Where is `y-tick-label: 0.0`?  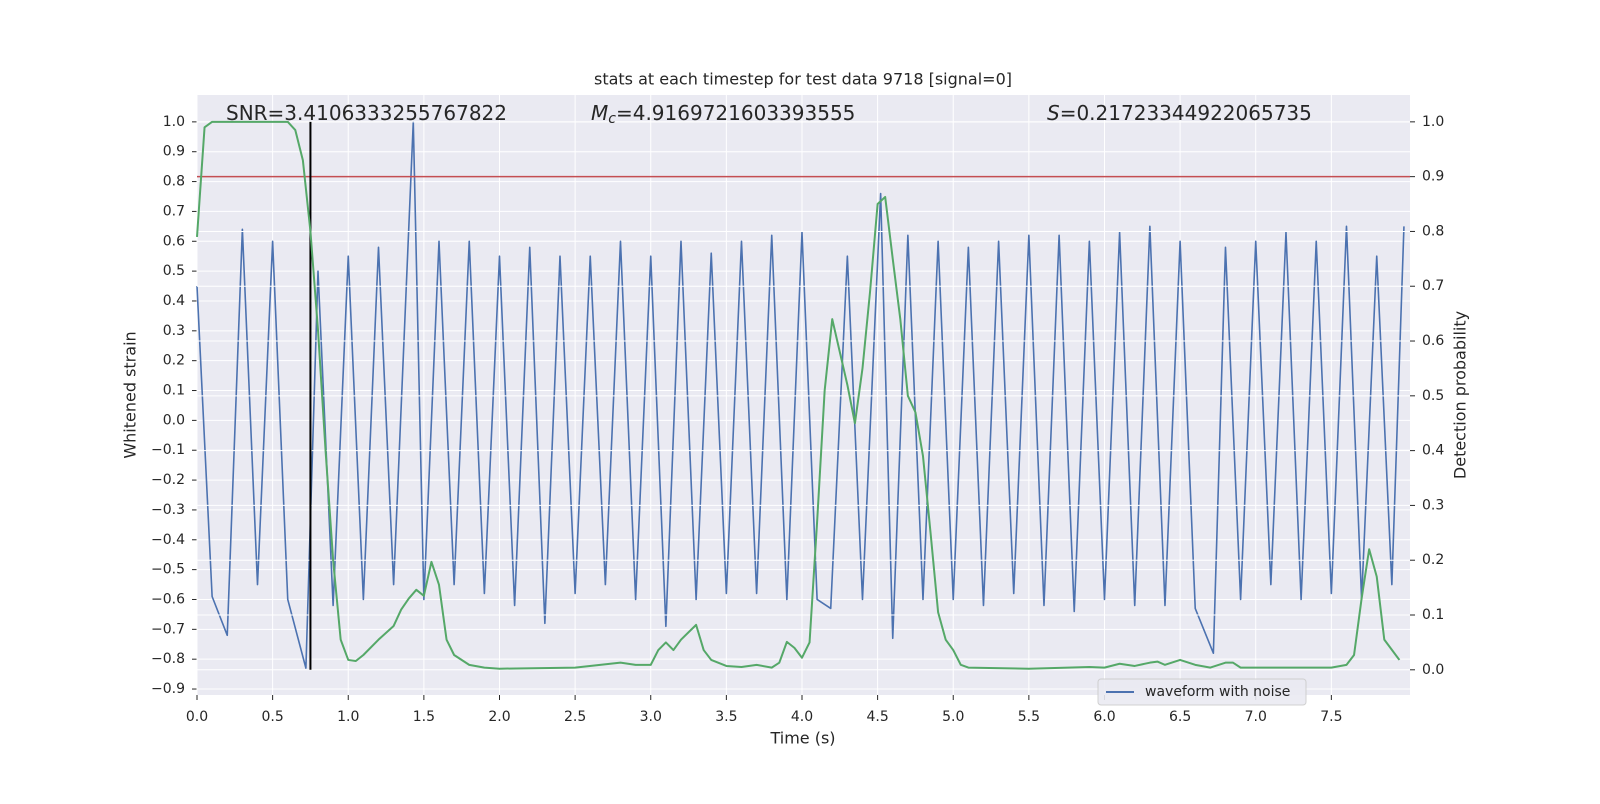 y-tick-label: 0.0 is located at coordinates (174, 420).